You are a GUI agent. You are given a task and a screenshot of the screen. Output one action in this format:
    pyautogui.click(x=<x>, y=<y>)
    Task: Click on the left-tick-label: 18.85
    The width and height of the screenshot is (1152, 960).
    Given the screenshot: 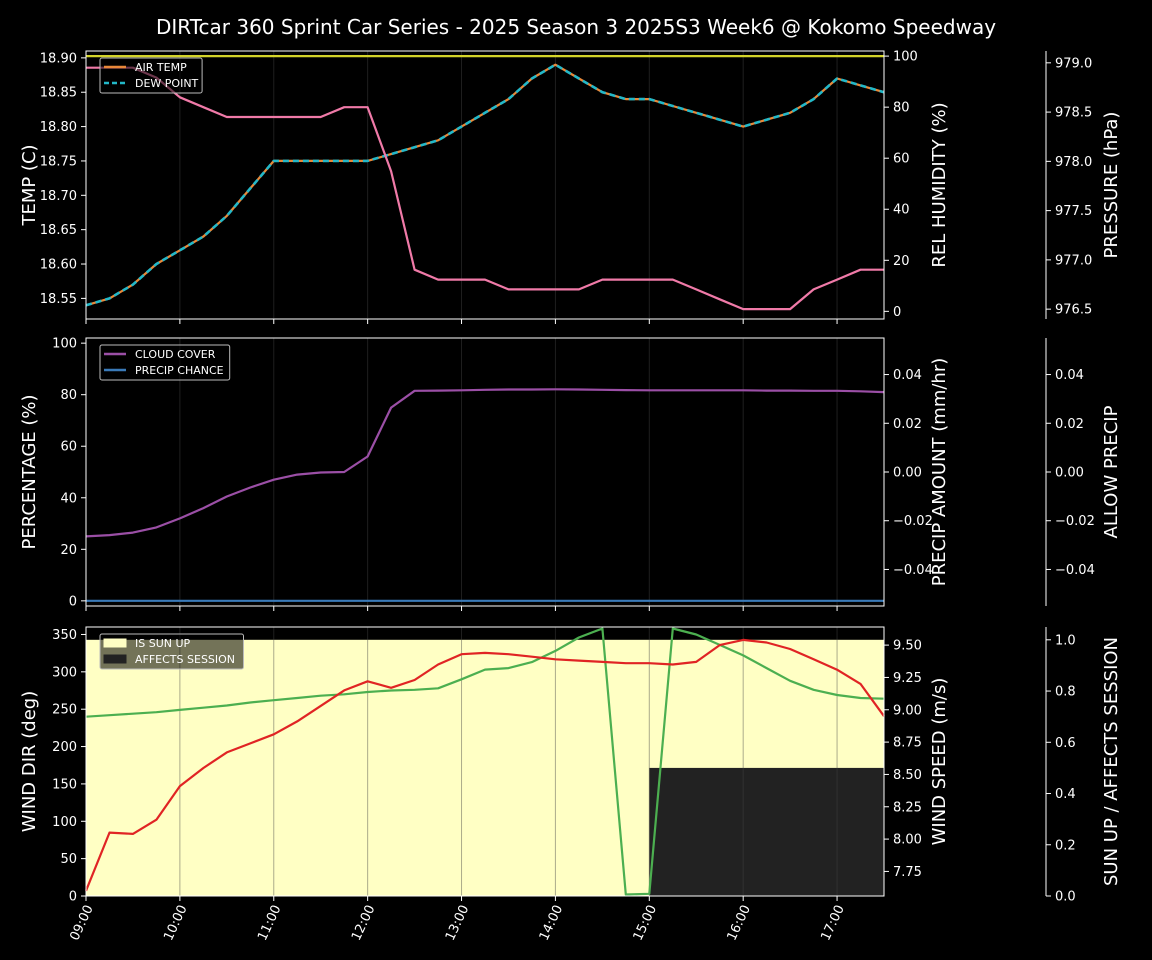 What is the action you would take?
    pyautogui.click(x=58, y=93)
    